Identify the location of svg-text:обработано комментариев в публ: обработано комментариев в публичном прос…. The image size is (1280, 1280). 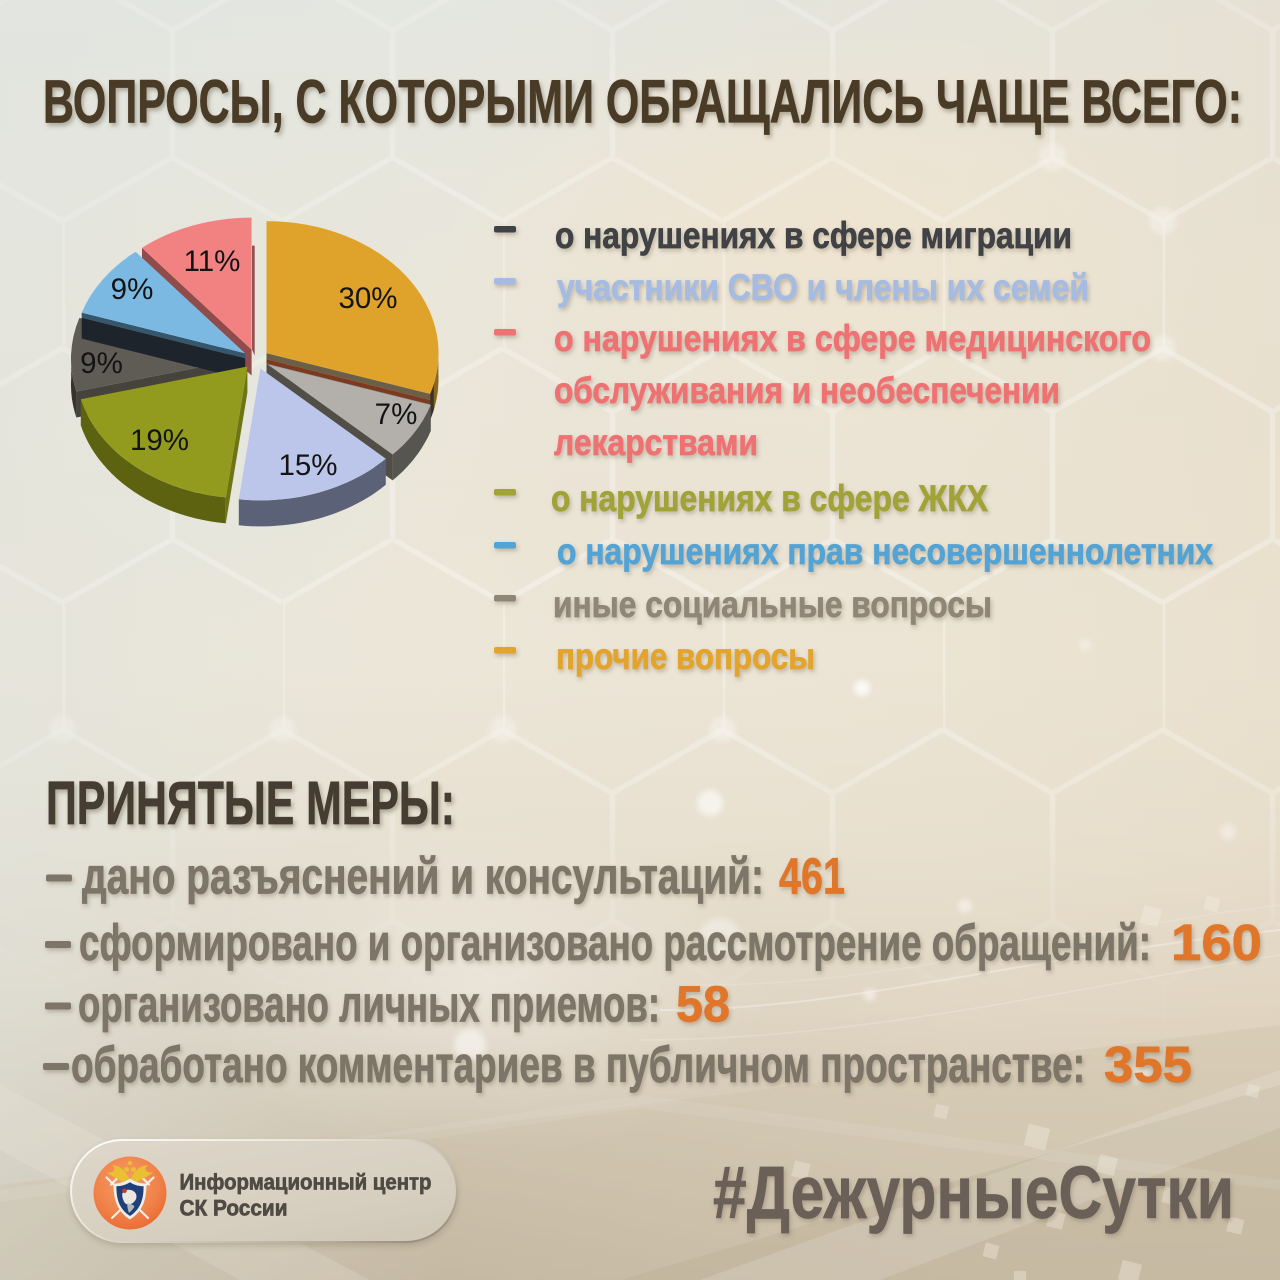
(578, 1064).